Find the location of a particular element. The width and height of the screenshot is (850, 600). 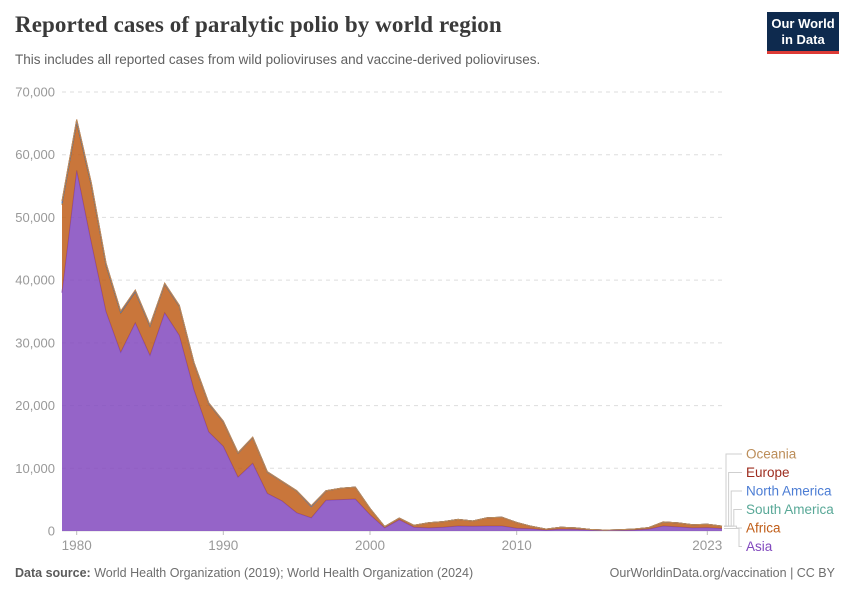

legend-label-south-america: South America is located at coordinates (790, 509).